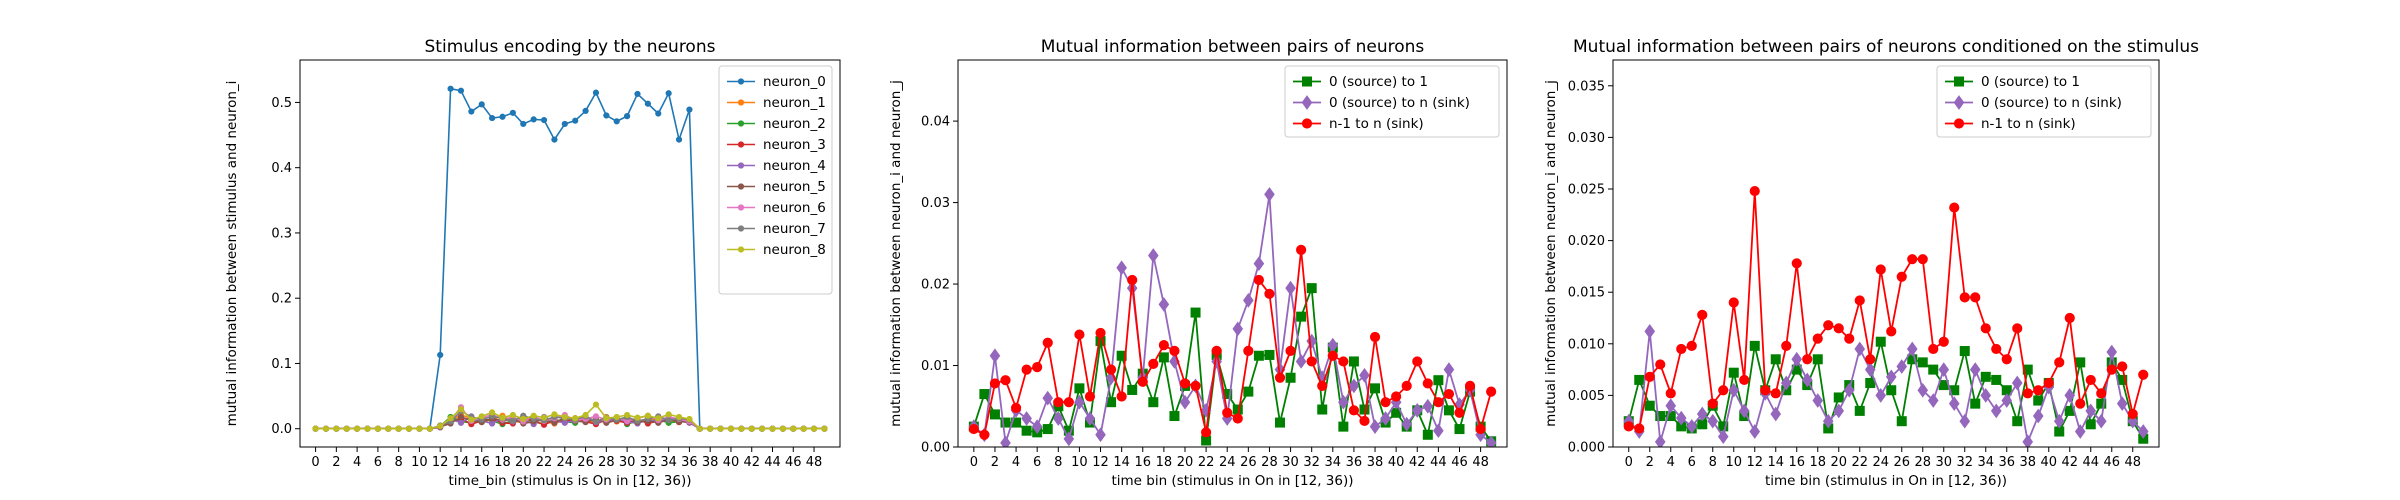 This screenshot has height=500, width=2400. Describe the element at coordinates (1438, 462) in the screenshot. I see `x-tick-label: 44` at that location.